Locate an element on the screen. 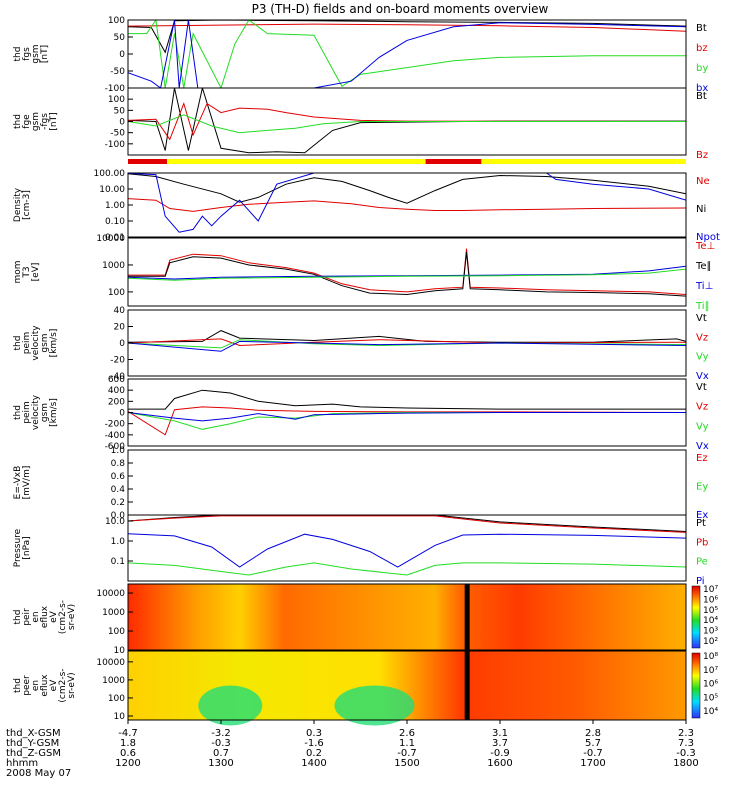 This screenshot has width=750, height=800. ephemeris-value: 1400 is located at coordinates (313, 763).